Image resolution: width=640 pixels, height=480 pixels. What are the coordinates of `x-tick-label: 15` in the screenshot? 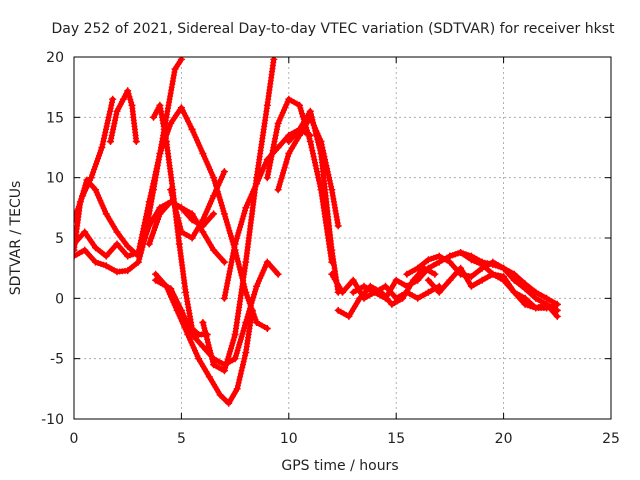 It's located at (396, 439).